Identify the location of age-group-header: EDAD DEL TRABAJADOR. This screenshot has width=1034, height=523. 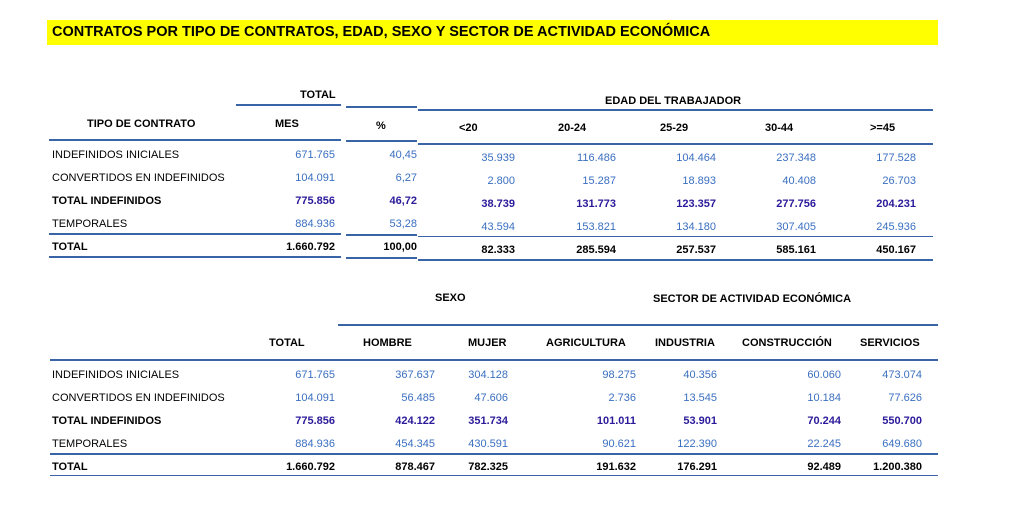
(673, 101).